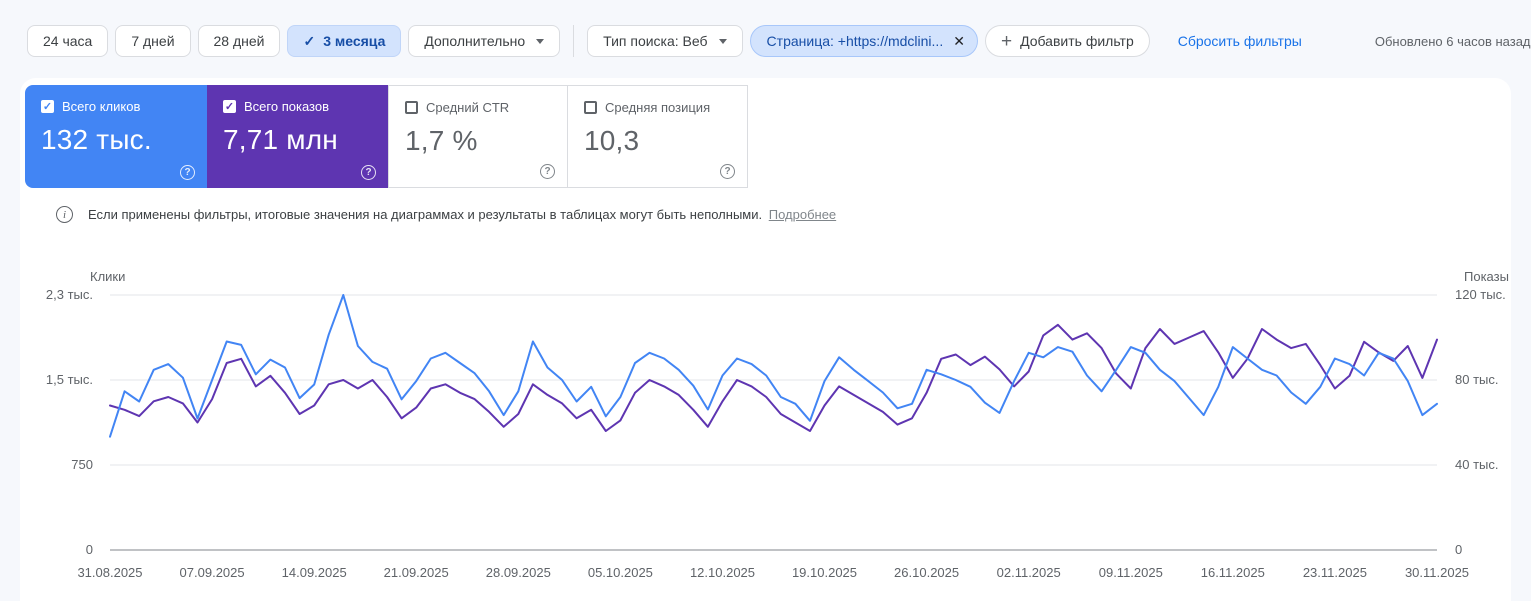 Image resolution: width=1531 pixels, height=601 pixels. I want to click on x-axis-label: 21.09.2025, so click(416, 572).